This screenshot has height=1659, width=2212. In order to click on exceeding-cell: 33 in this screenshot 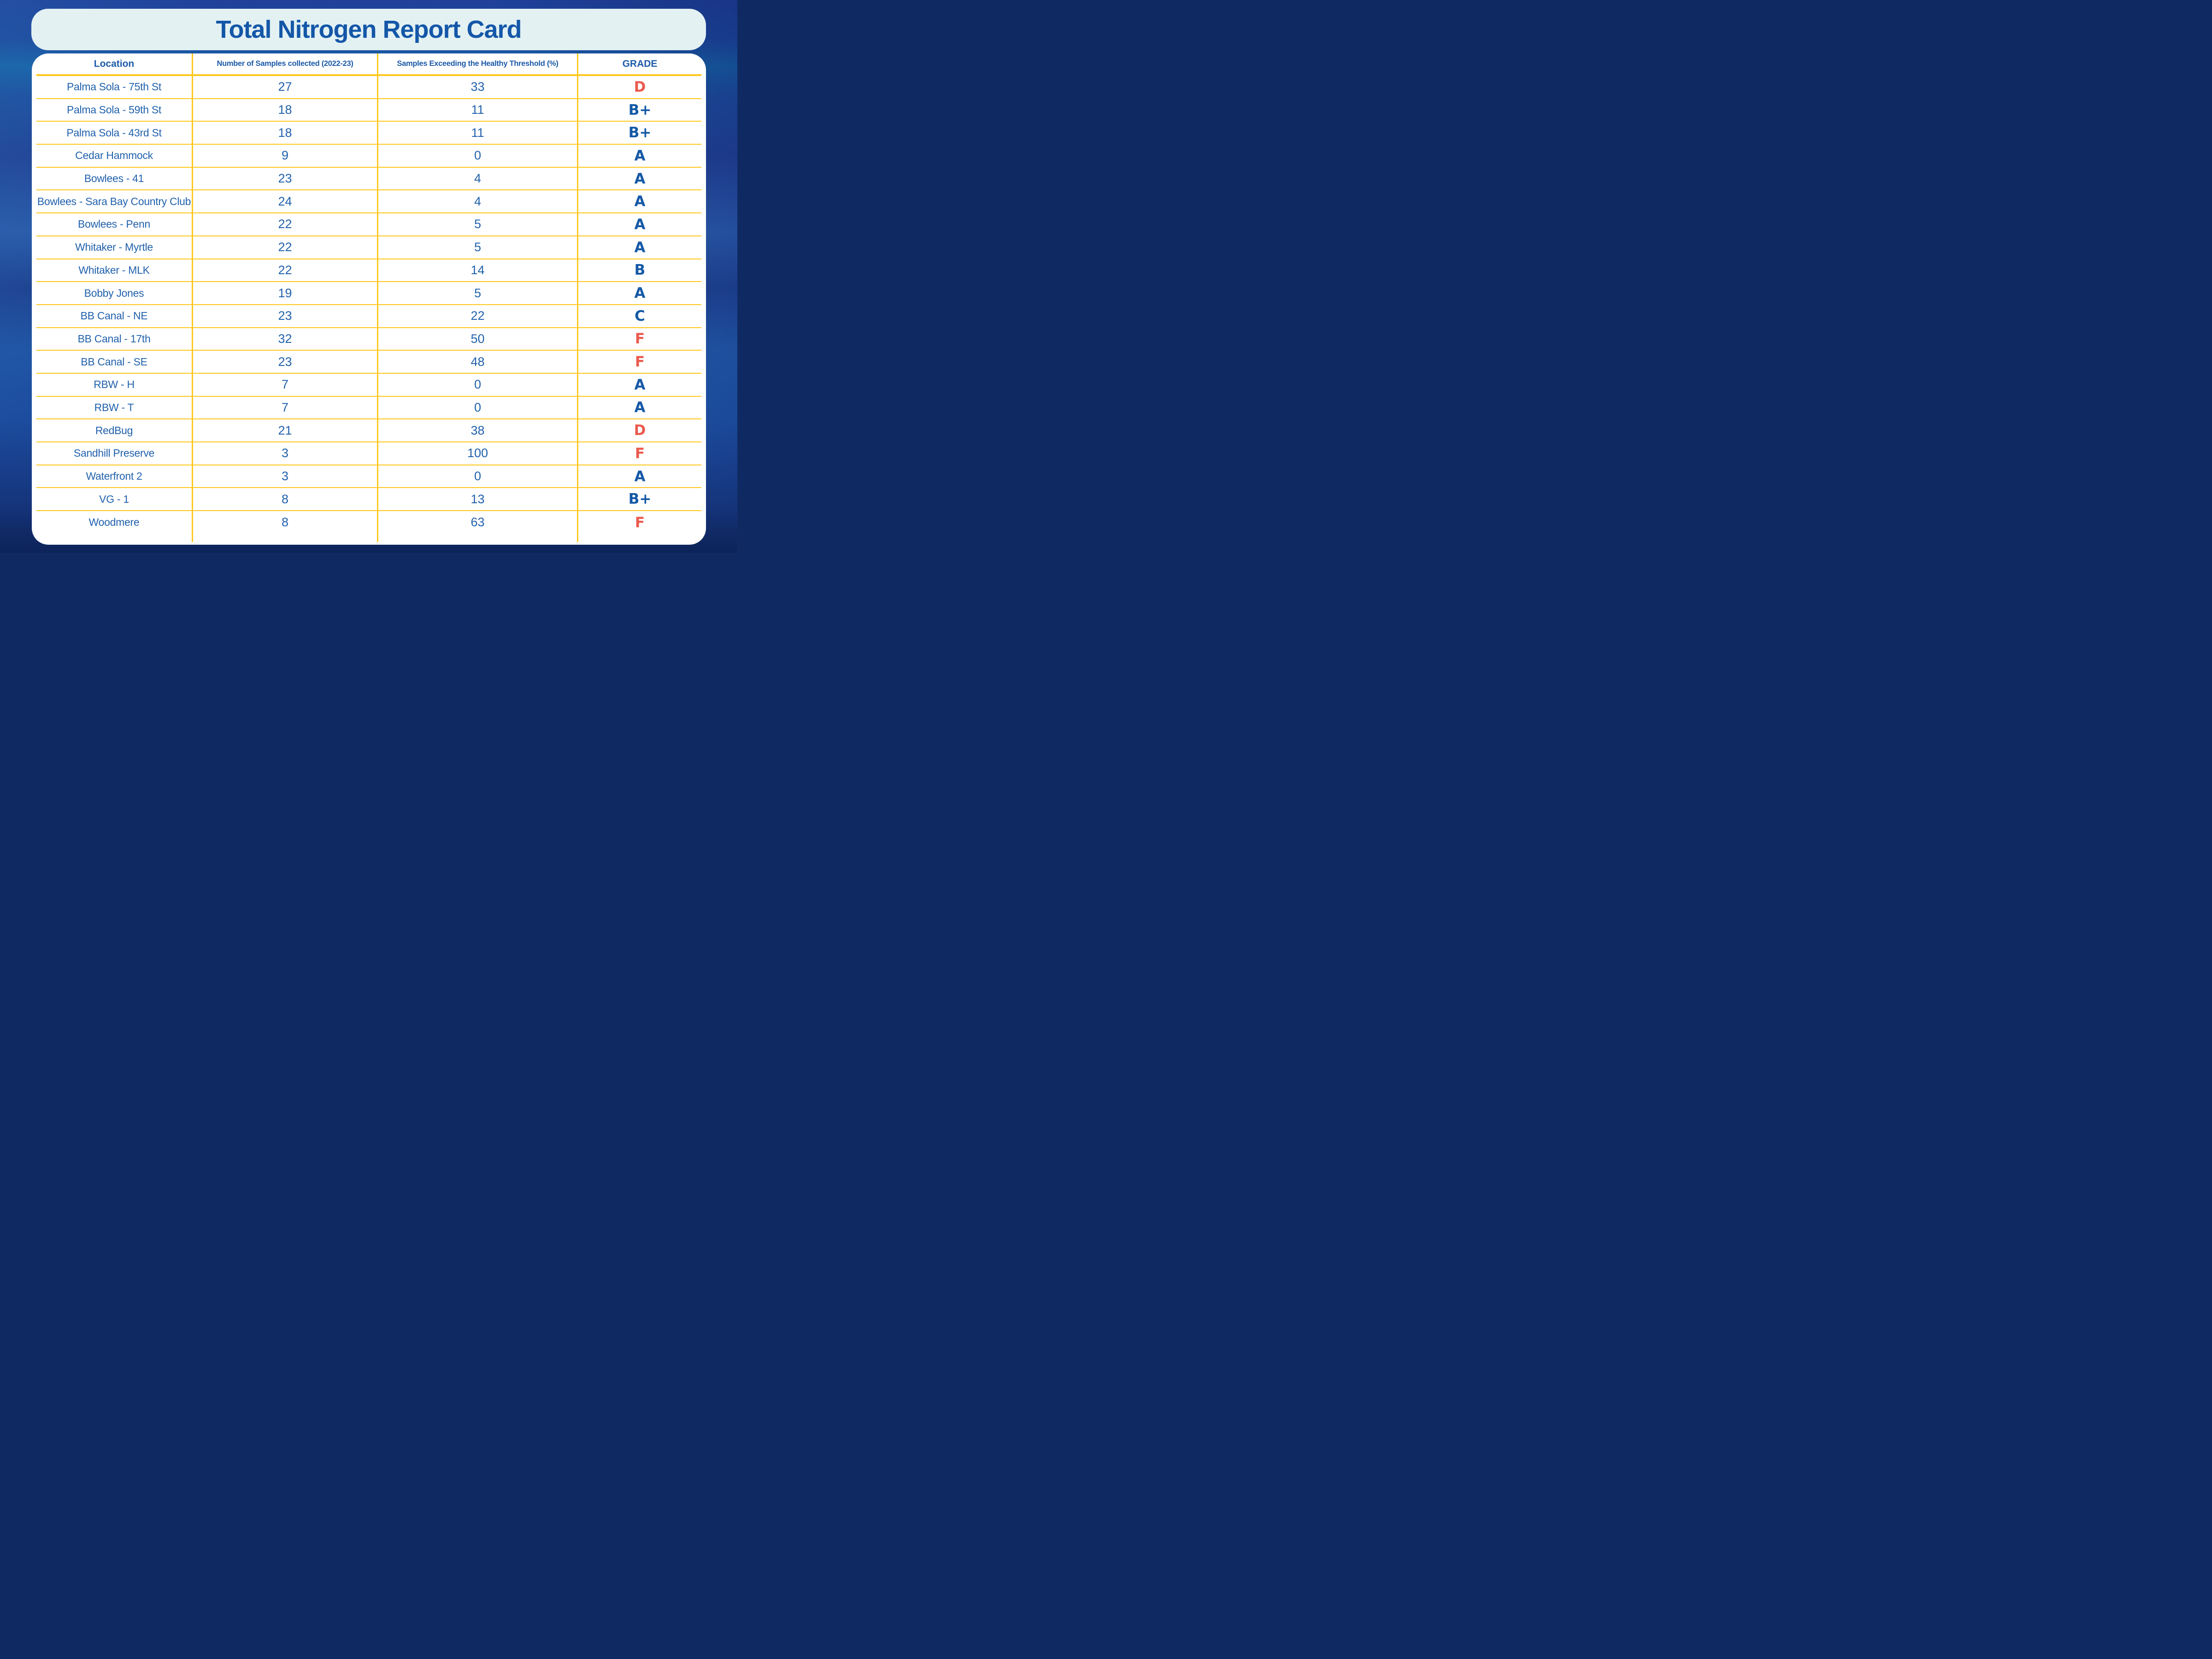, I will do `click(478, 87)`.